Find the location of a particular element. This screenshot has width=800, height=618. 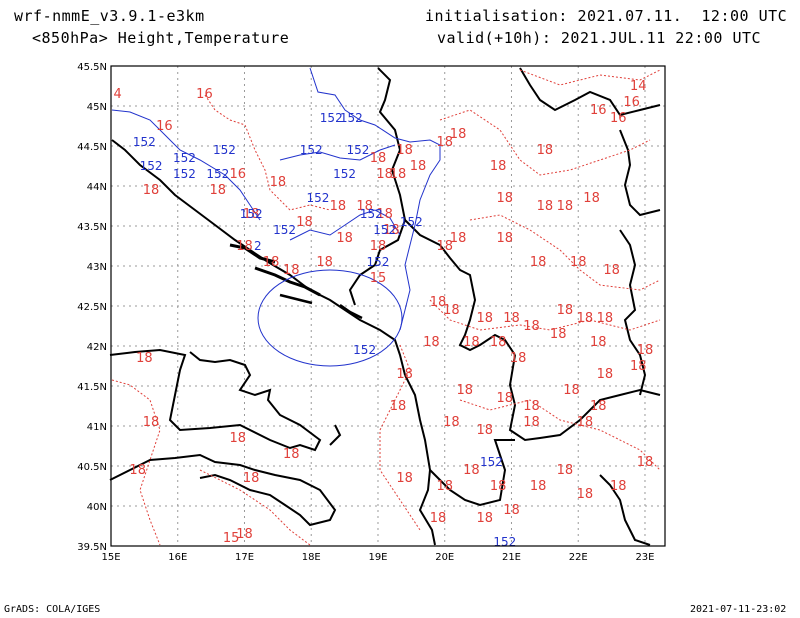

lat-tick-label: 45N is located at coordinates (97, 107).